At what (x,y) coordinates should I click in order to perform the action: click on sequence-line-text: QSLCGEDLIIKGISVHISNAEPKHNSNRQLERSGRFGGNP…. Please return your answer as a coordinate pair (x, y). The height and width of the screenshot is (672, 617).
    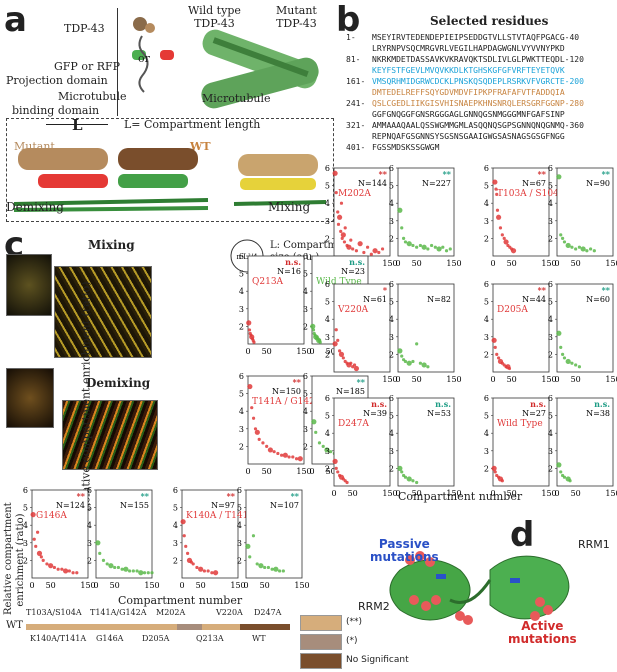
    Looking at the image, I should click on (478, 103).